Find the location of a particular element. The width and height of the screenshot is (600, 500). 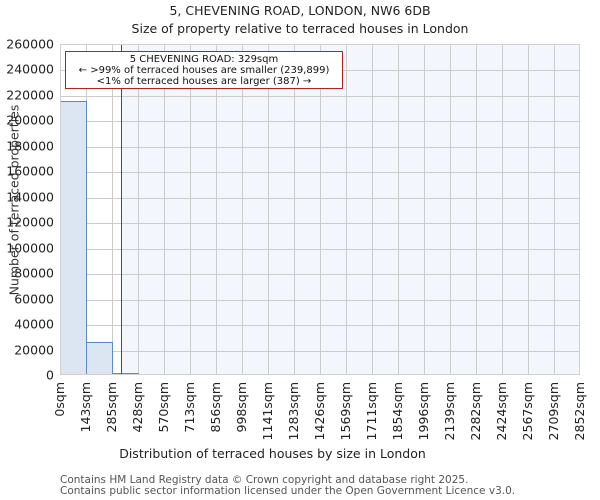

x-tick-label: 2424sqm is located at coordinates (501, 411).